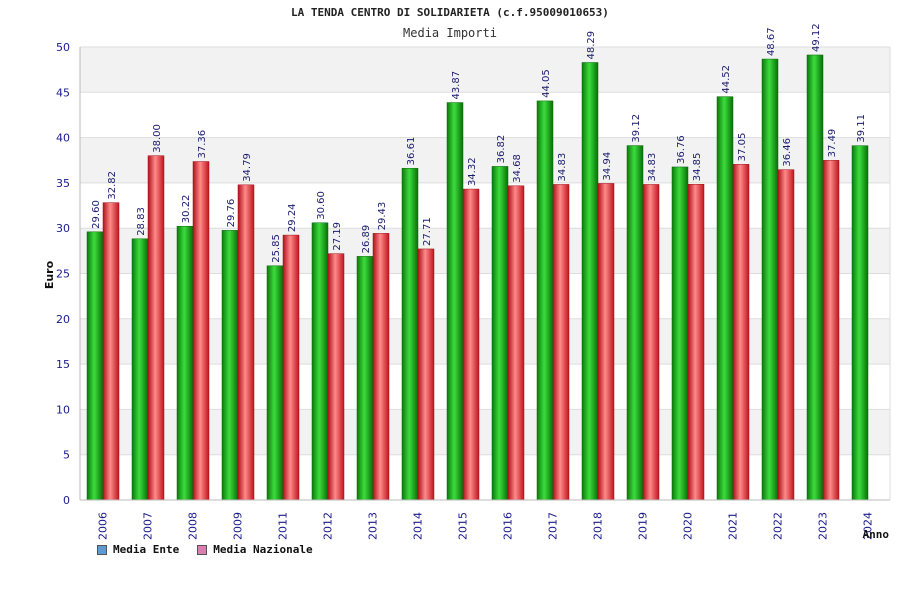 This screenshot has height=600, width=900. Describe the element at coordinates (193, 526) in the screenshot. I see `x-tick-label: 2008` at that location.